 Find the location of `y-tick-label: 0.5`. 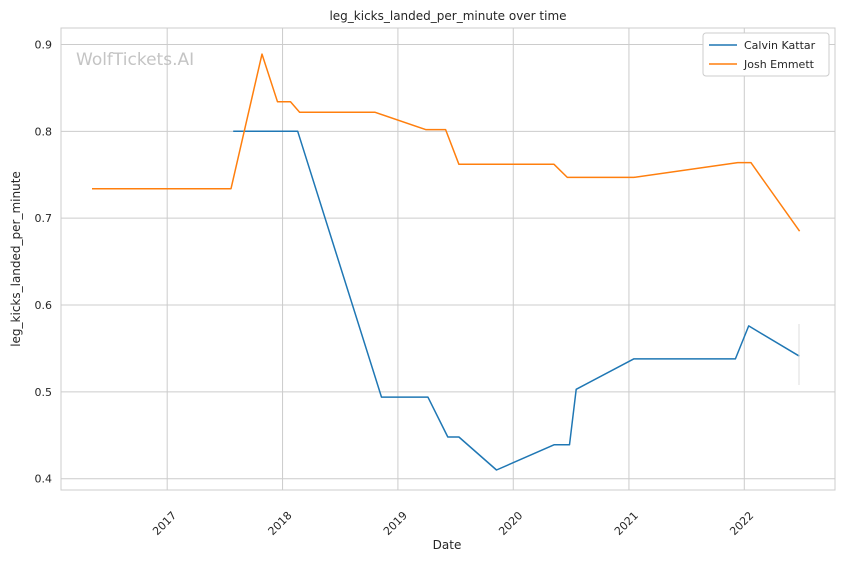

y-tick-label: 0.5 is located at coordinates (44, 392).